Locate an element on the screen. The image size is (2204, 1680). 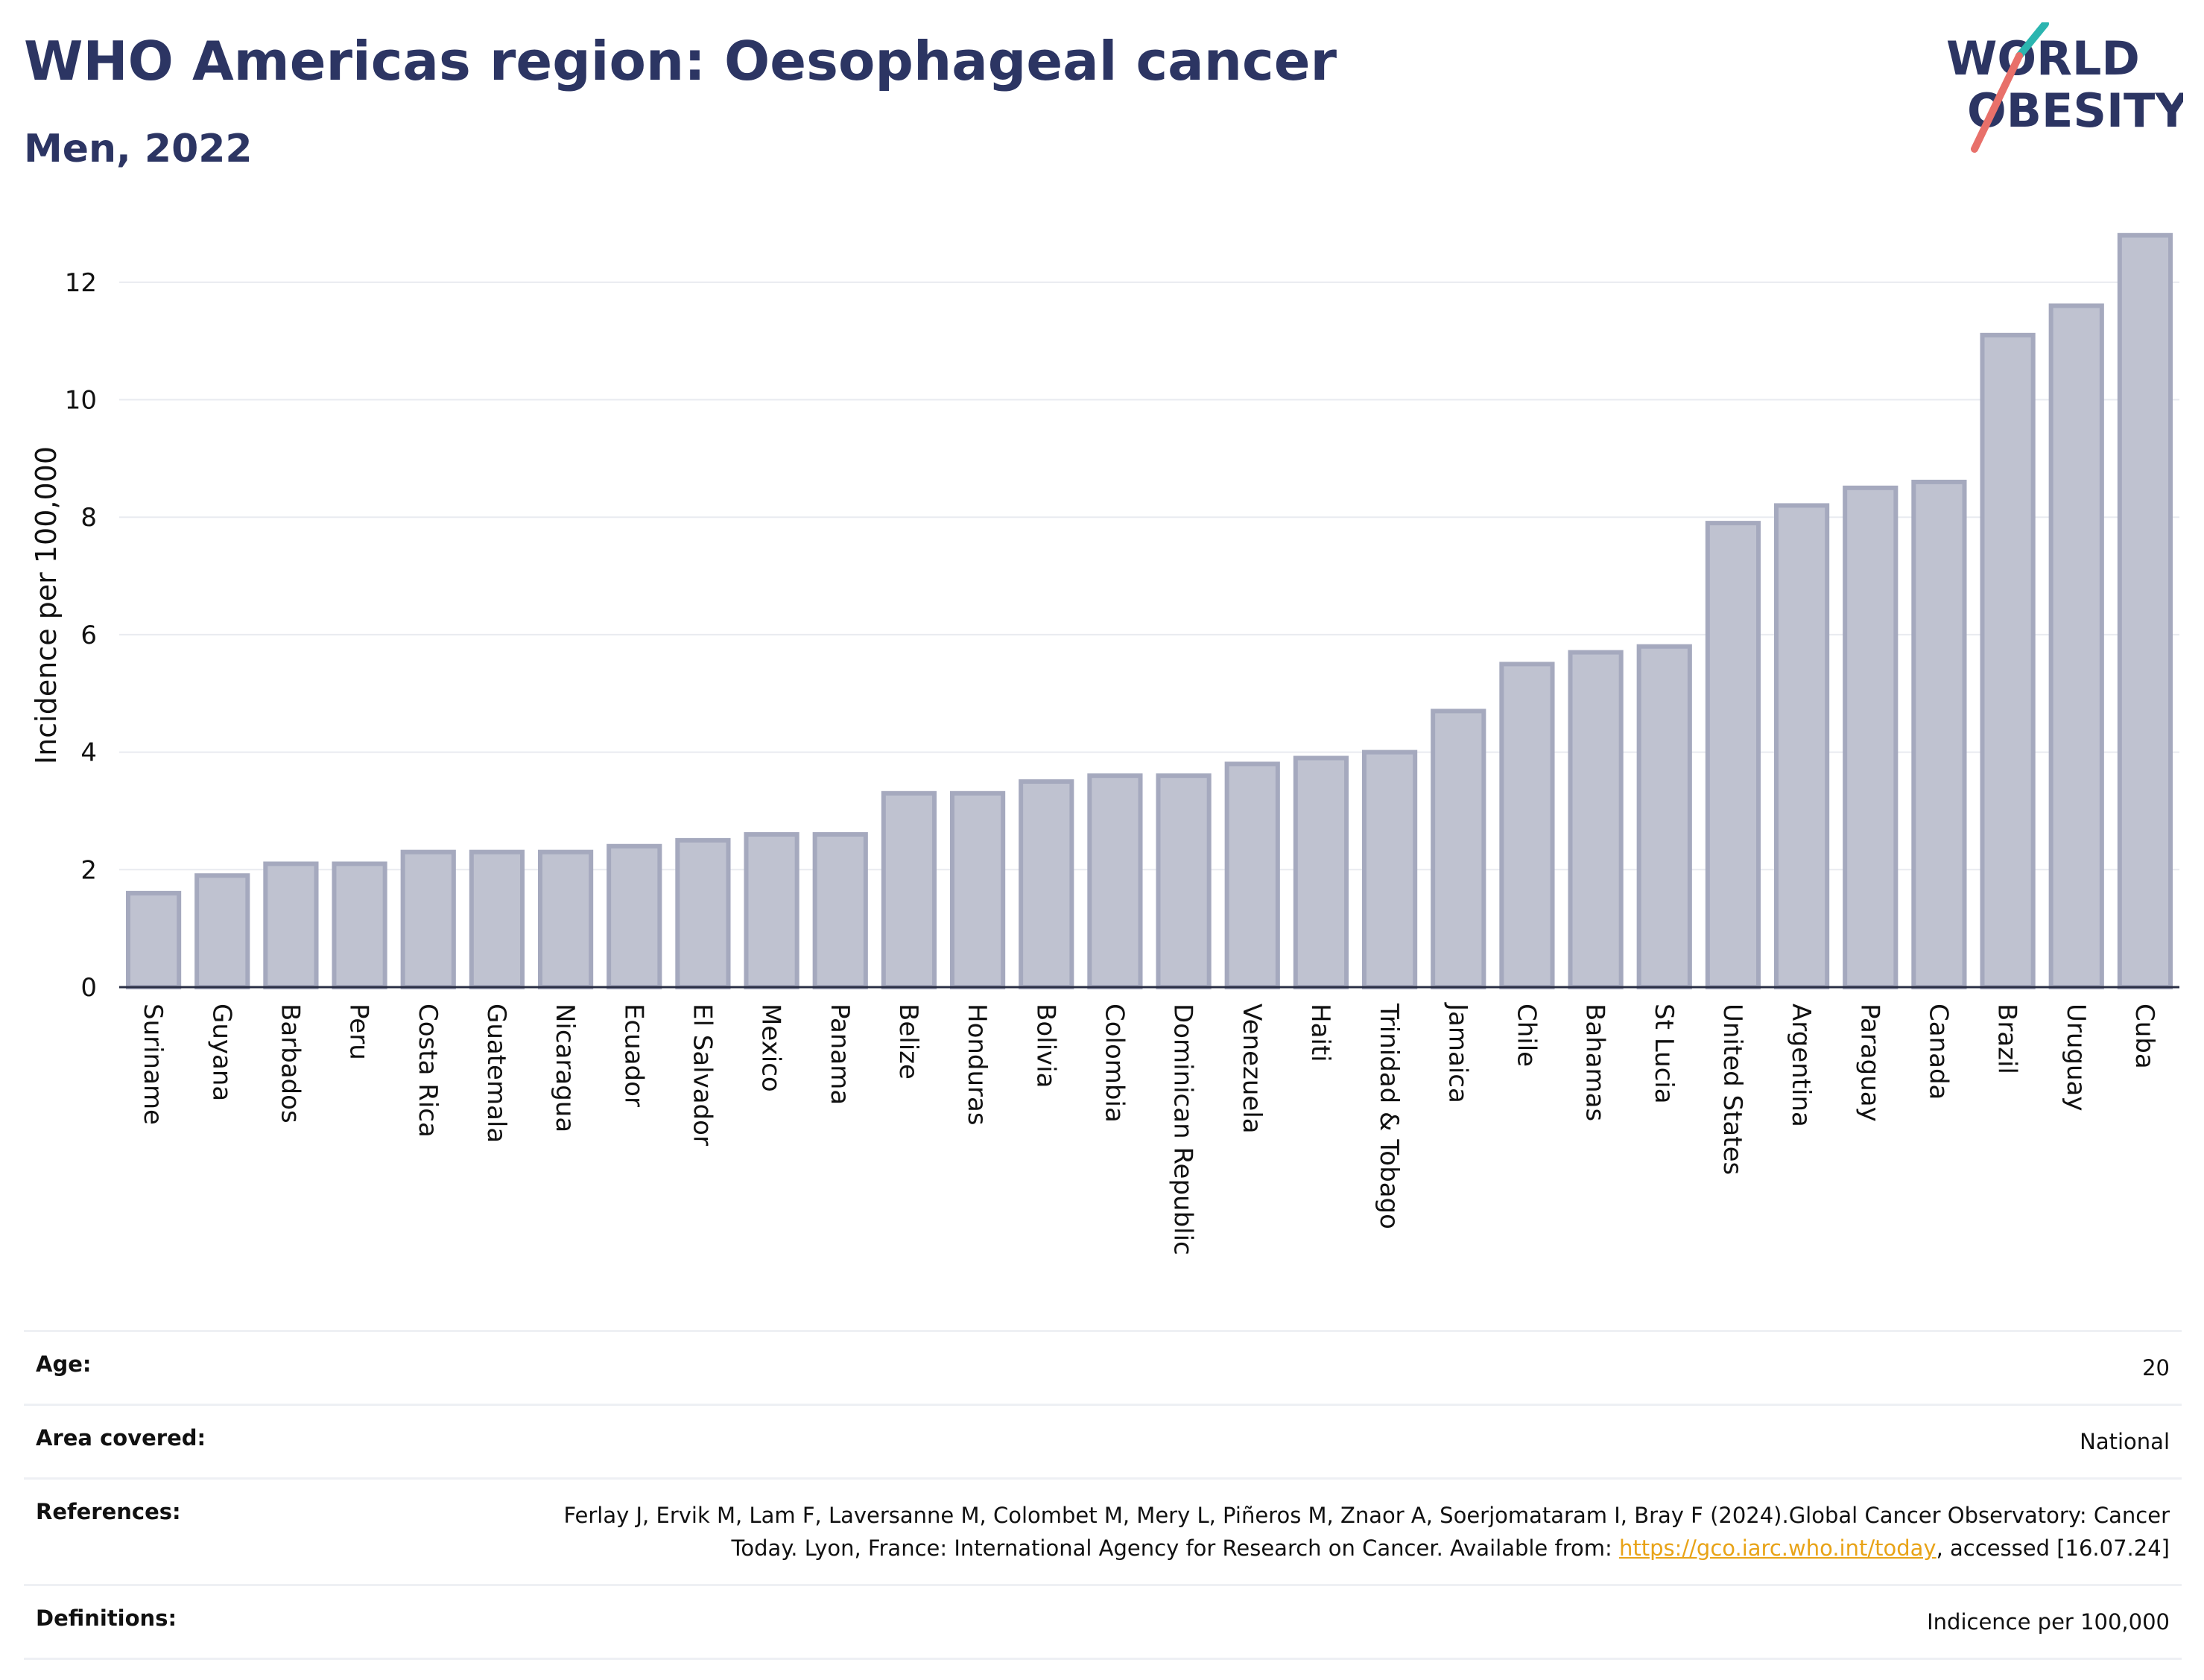
logo-slash-teal is located at coordinates (2032, 41).